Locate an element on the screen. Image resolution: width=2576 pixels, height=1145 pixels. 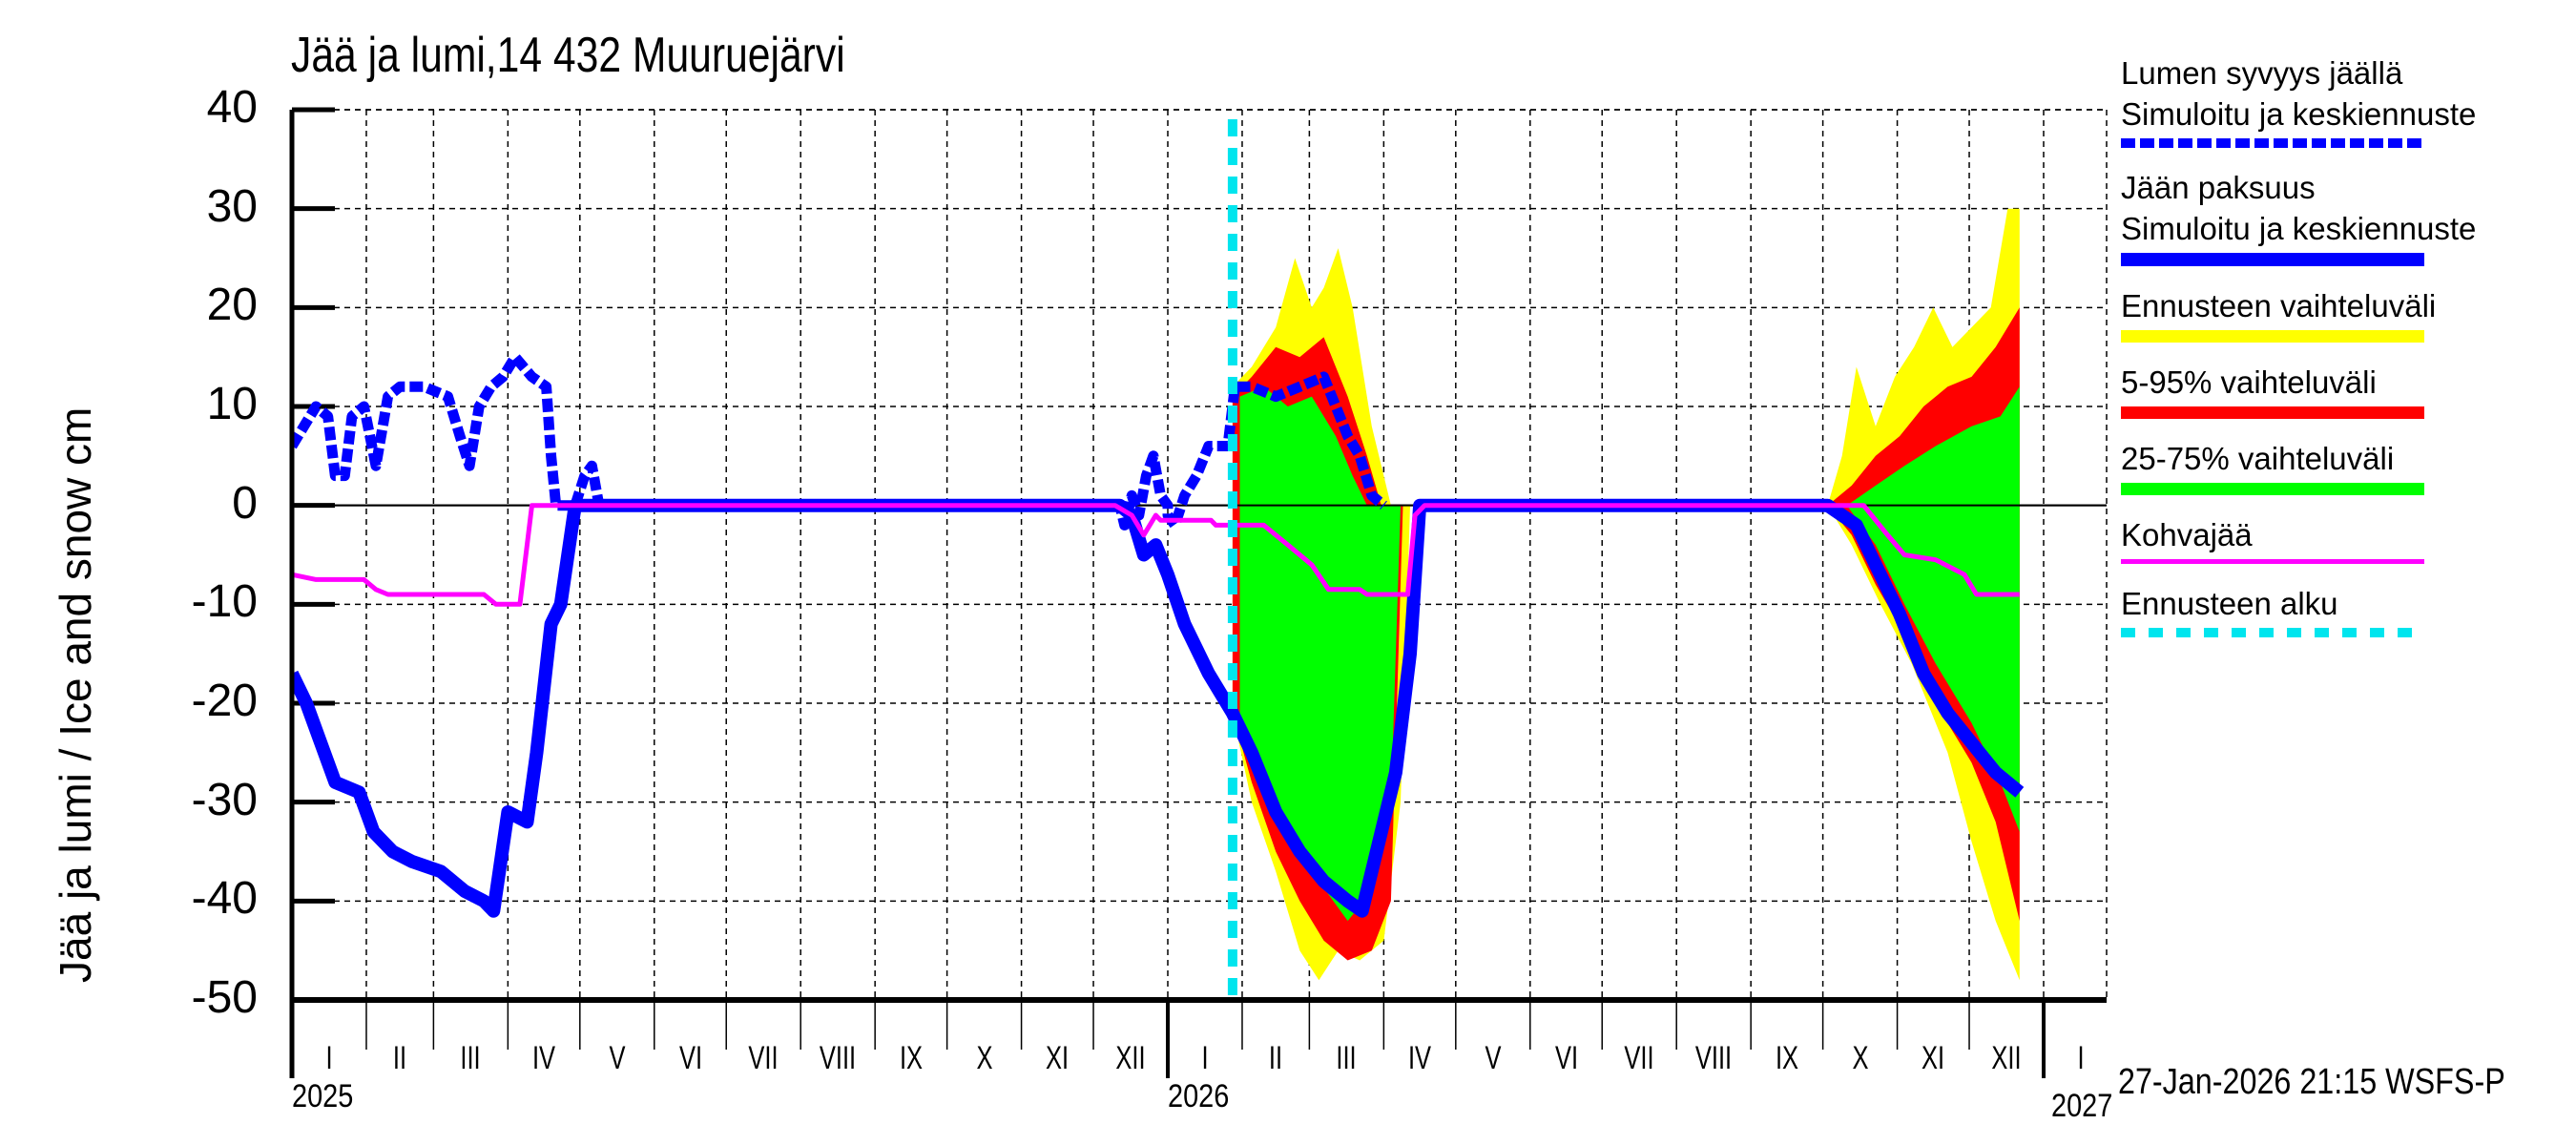
legend-item: Ennusteen alku is located at coordinates (2321, 610).